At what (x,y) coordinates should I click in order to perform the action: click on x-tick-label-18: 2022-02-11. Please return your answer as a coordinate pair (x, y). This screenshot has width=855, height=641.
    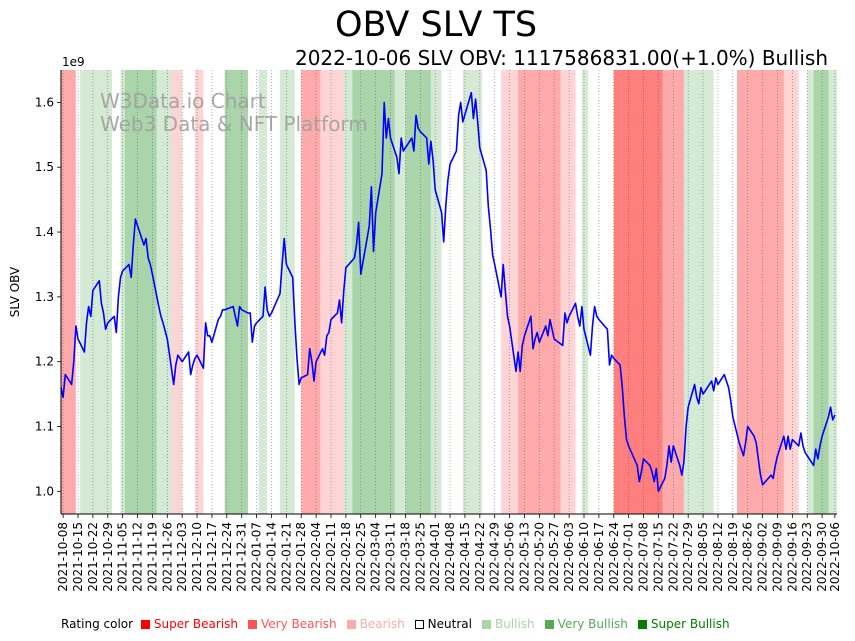
    Looking at the image, I should click on (331, 557).